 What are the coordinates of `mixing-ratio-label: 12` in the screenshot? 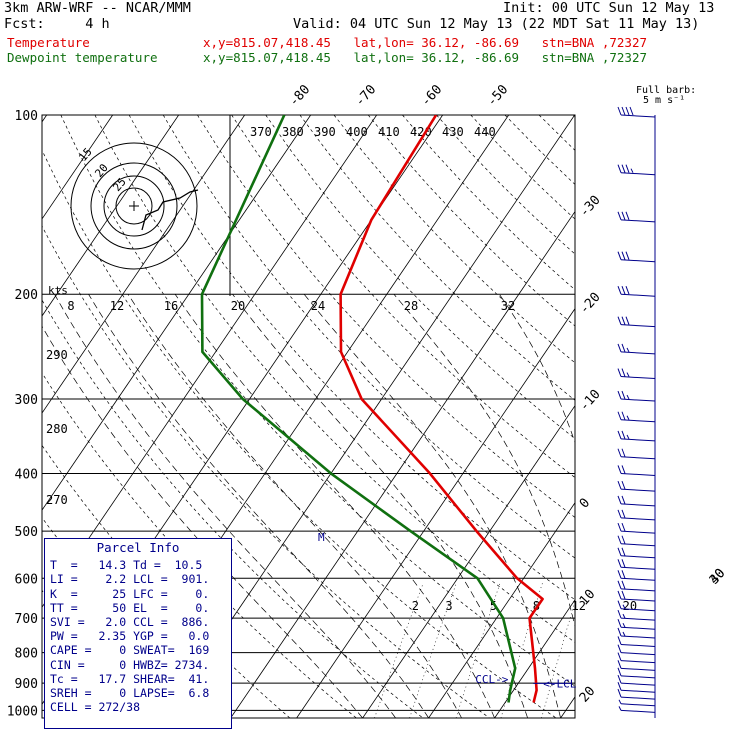 It's located at (579, 606).